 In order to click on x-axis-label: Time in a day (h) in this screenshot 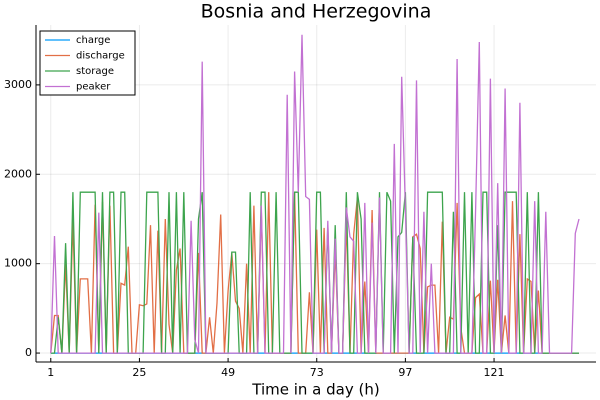, I will do `click(315, 390)`.